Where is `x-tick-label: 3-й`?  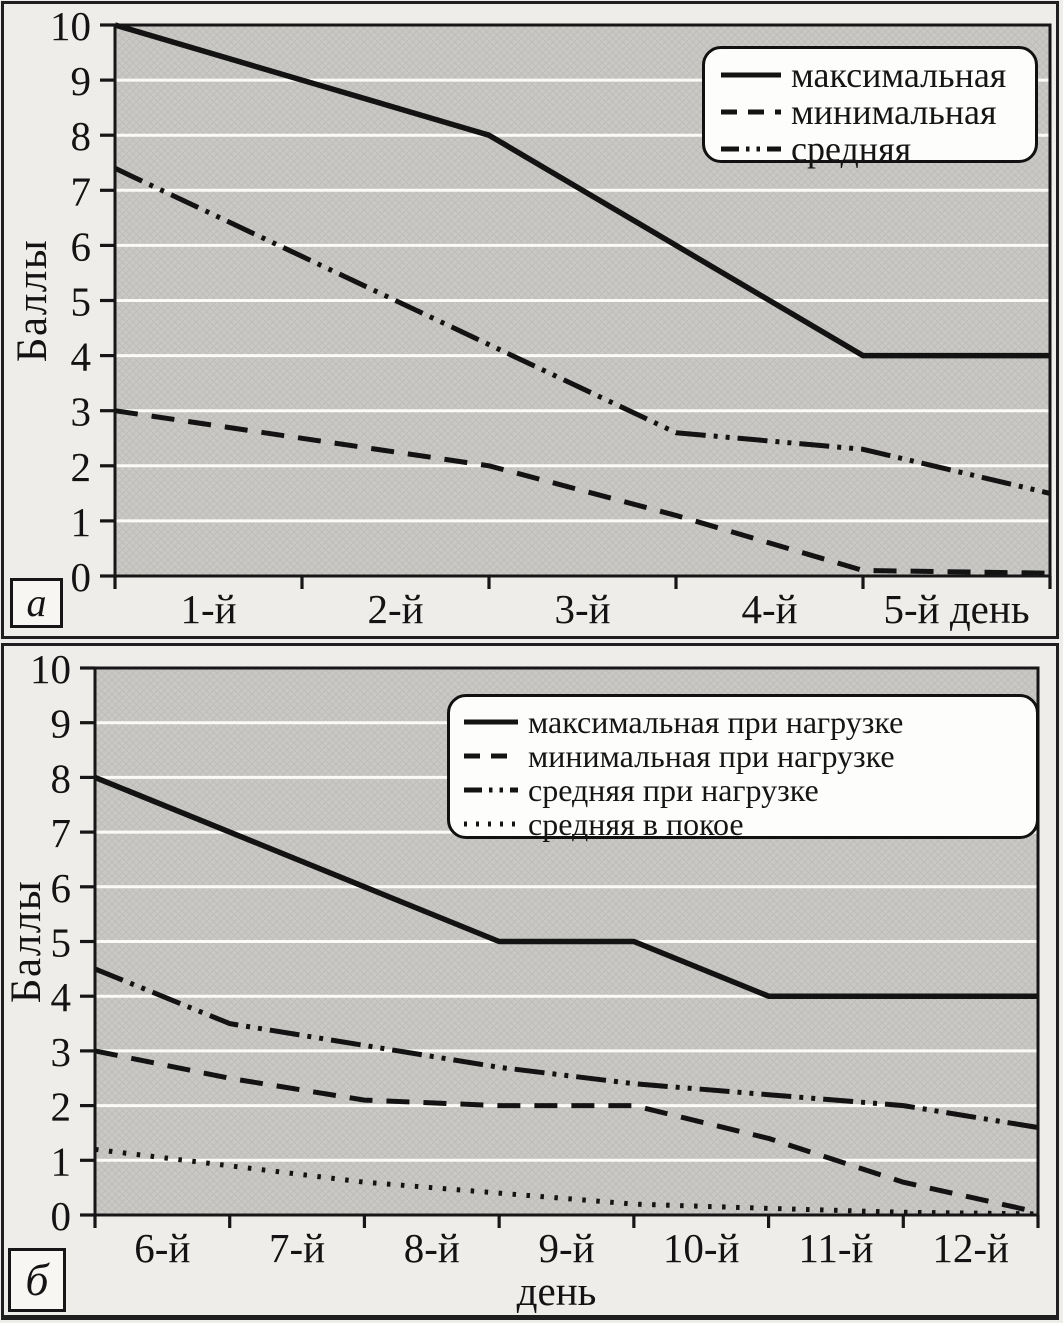
x-tick-label: 3-й is located at coordinates (582, 609).